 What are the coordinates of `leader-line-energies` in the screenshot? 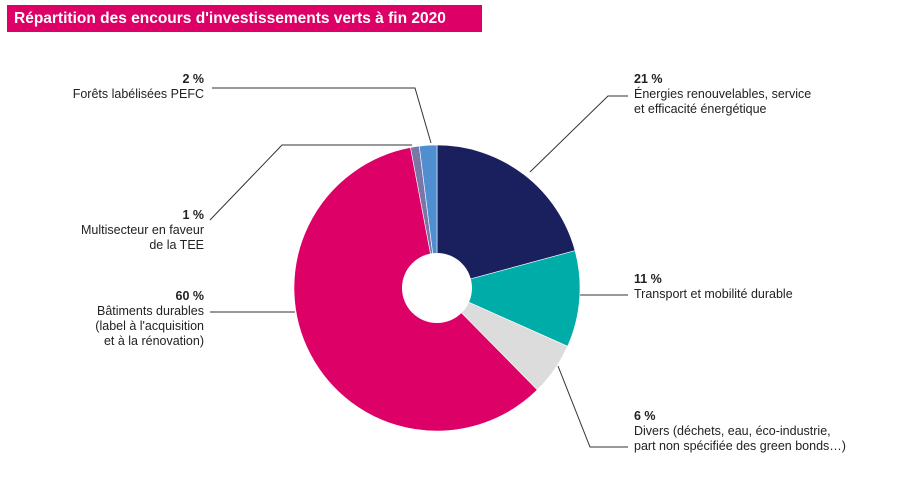 It's located at (578, 134).